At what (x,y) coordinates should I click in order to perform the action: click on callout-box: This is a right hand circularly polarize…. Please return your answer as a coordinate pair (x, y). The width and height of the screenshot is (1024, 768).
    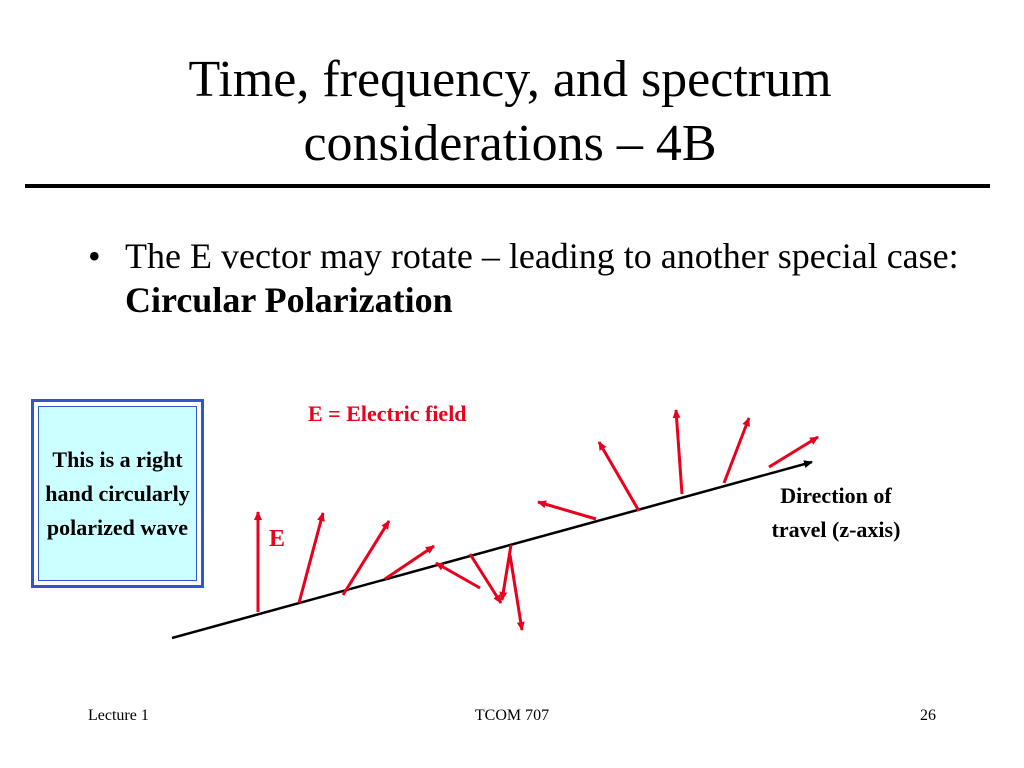
    Looking at the image, I should click on (117, 493).